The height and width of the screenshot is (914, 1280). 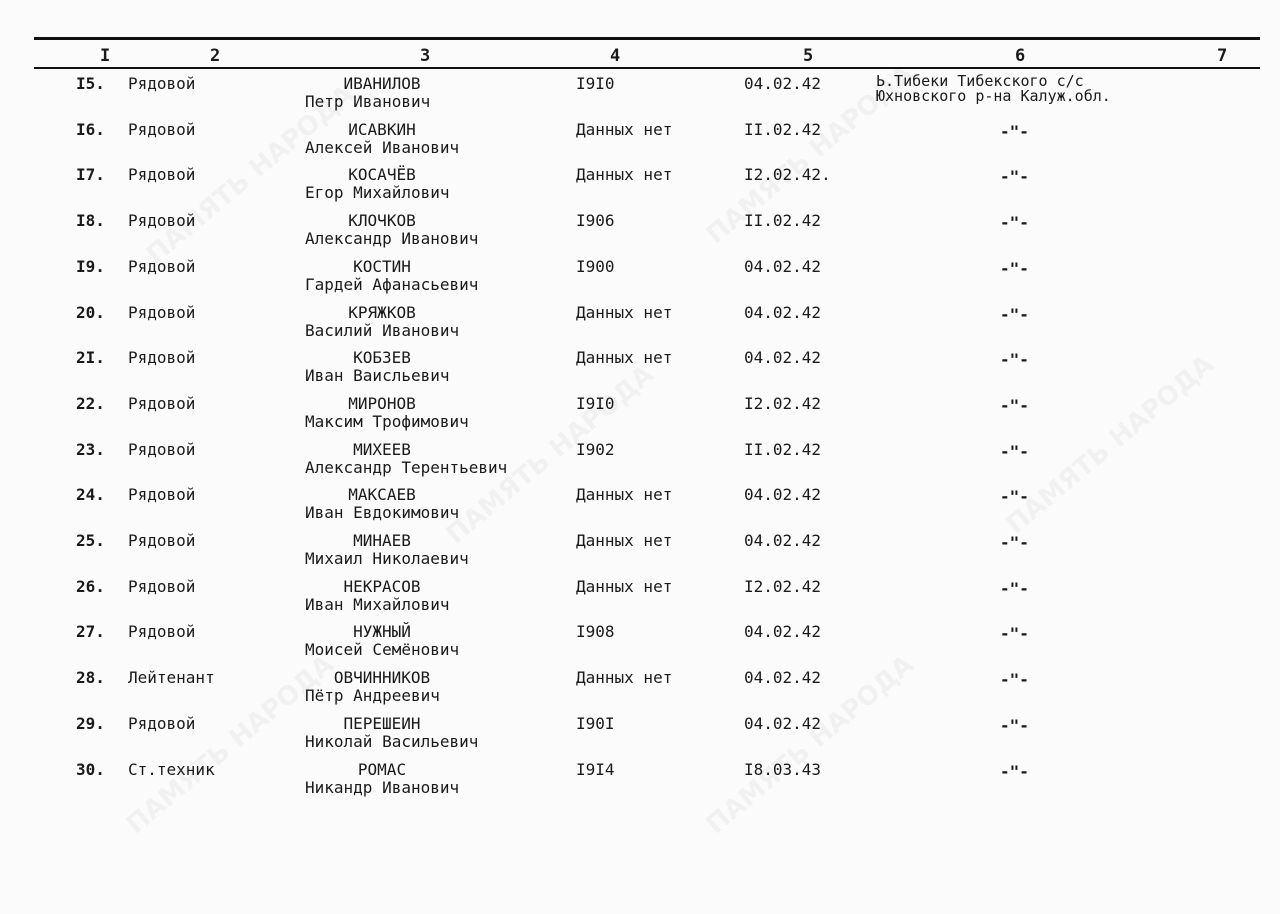 What do you see at coordinates (647, 38) in the screenshot?
I see `header-top-rule` at bounding box center [647, 38].